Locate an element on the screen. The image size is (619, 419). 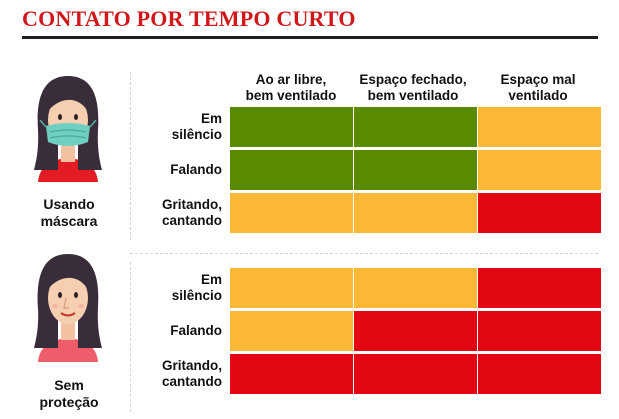
page-title: CONTATO POR TEMPO CURTO is located at coordinates (189, 18).